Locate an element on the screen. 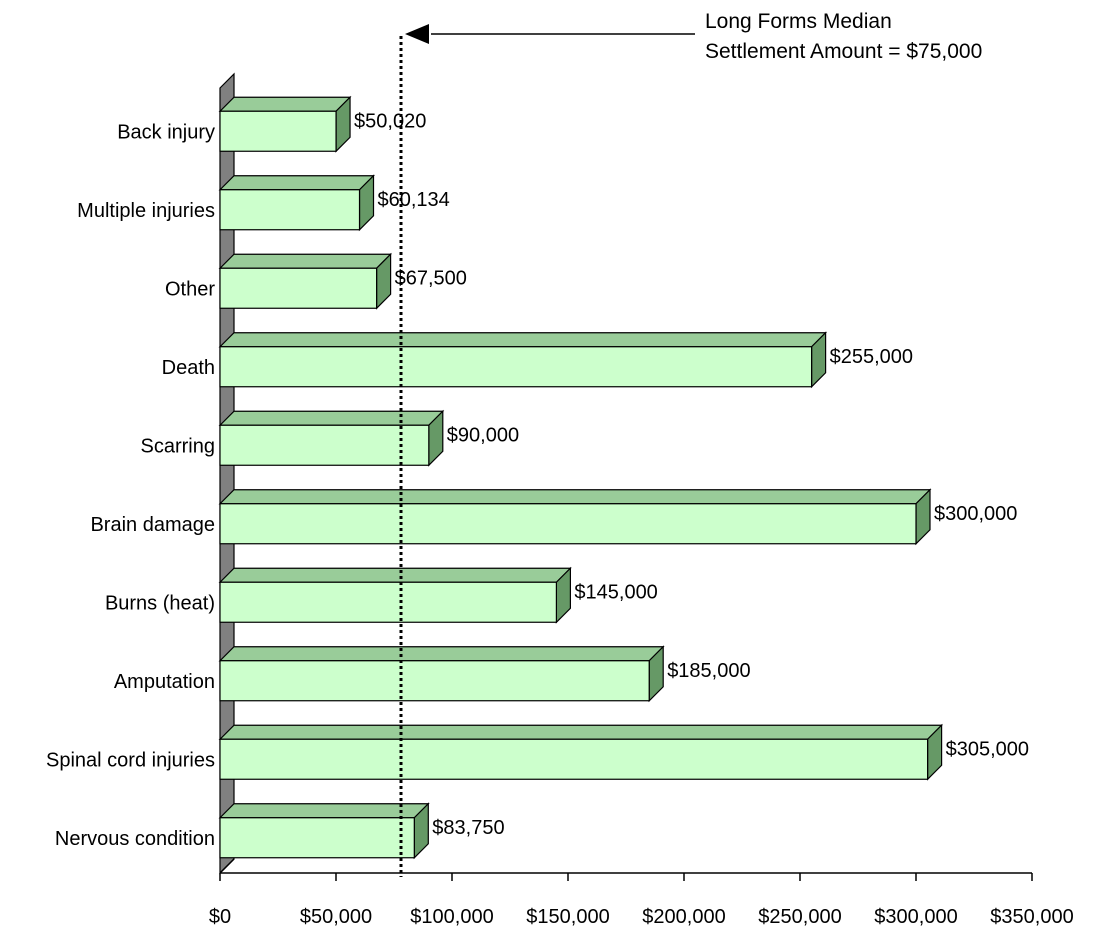  value-label: $60,134 is located at coordinates (414, 200).